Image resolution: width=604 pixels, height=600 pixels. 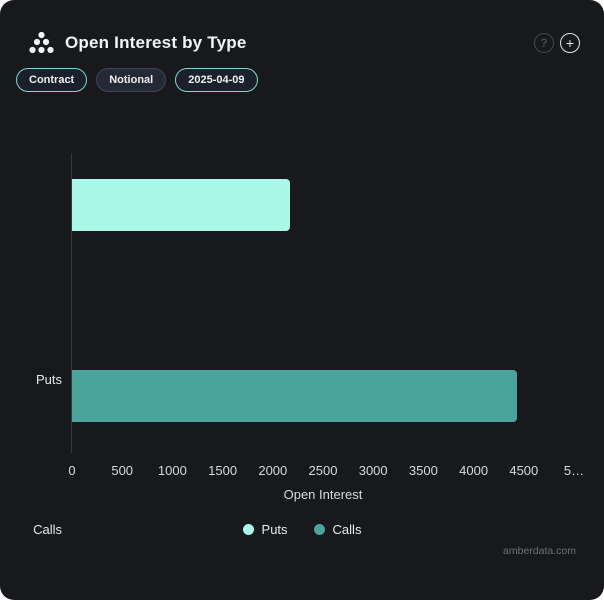 I want to click on y-label-calls: Calls, so click(x=47, y=529).